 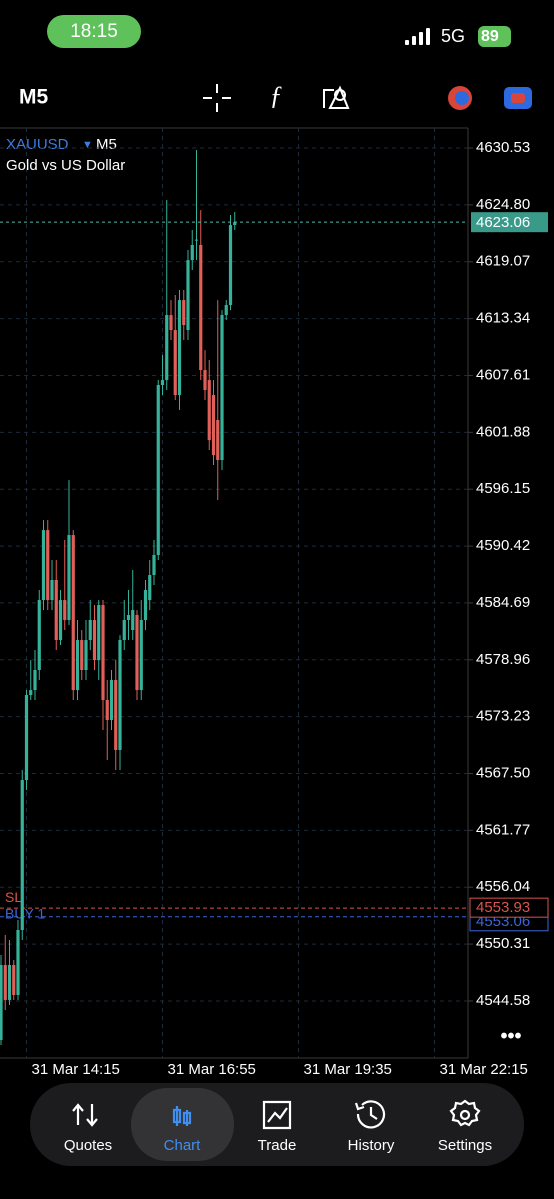 I want to click on y-tick-label: 4578.96, so click(x=503, y=659).